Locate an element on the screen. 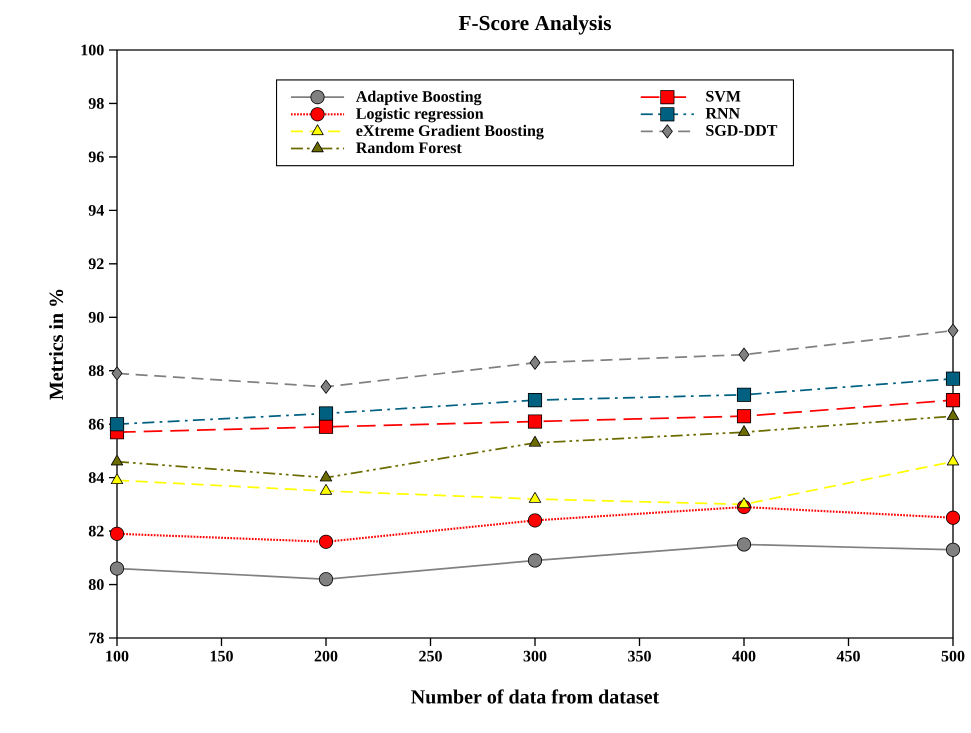  y-tick-label: 96 is located at coordinates (96, 157).